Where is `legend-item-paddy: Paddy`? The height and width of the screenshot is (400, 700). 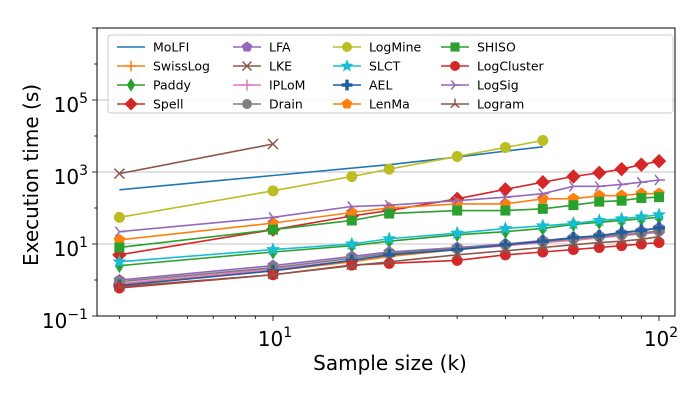
legend-item-paddy: Paddy is located at coordinates (154, 85).